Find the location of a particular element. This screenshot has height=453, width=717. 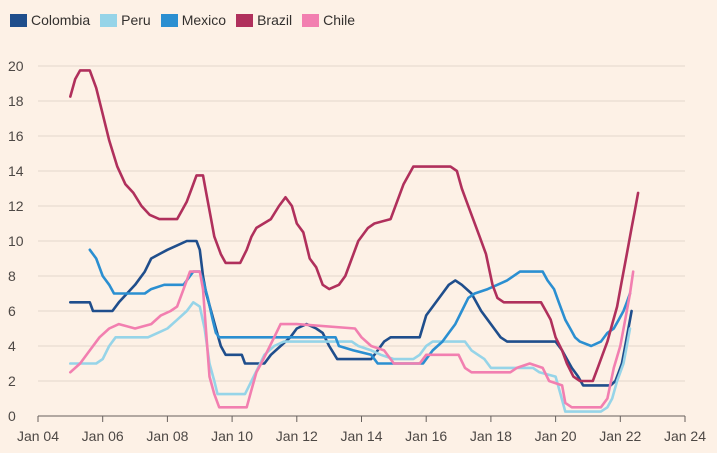

x-tick-label: Jan 06 is located at coordinates (103, 436).